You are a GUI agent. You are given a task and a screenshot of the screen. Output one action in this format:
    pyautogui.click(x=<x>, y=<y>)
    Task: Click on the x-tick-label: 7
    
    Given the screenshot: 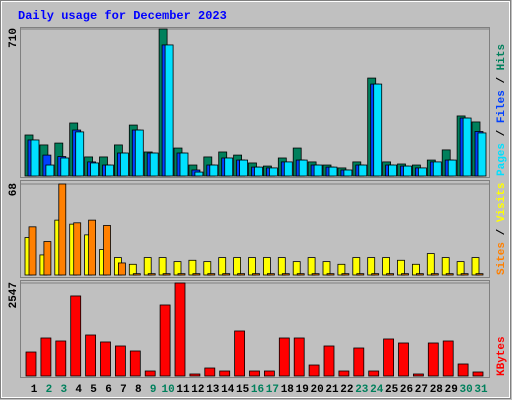 What is the action you would take?
    pyautogui.click(x=123, y=390)
    